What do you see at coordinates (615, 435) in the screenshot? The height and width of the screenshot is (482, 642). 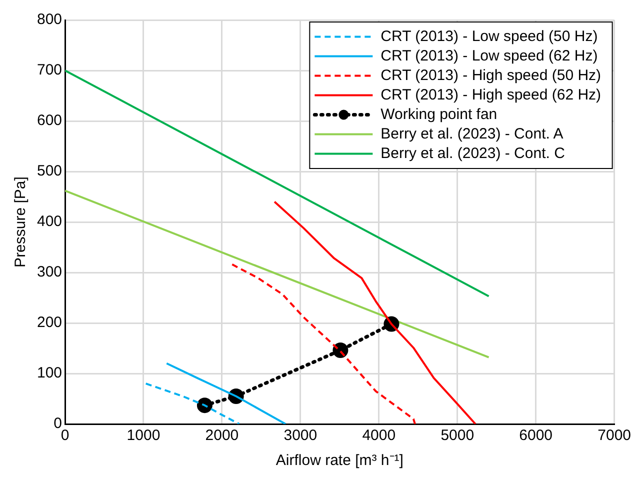 I see `x-tick-label: 7000` at bounding box center [615, 435].